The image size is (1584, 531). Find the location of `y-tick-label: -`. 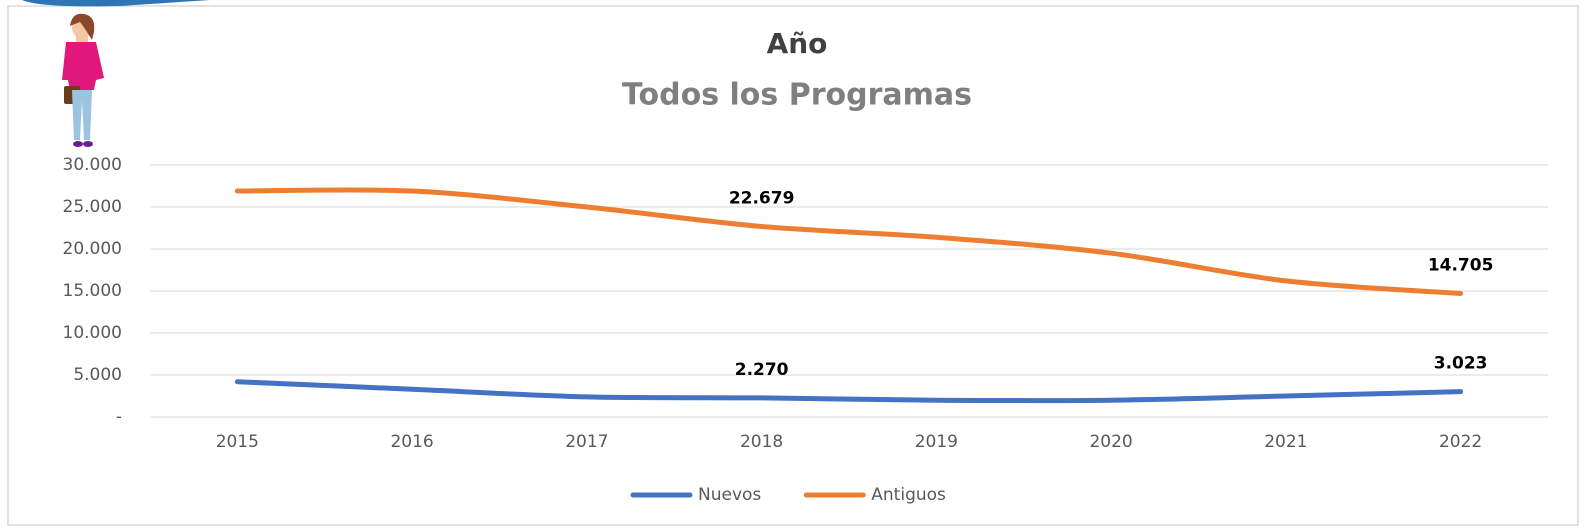

y-tick-label: - is located at coordinates (119, 417).